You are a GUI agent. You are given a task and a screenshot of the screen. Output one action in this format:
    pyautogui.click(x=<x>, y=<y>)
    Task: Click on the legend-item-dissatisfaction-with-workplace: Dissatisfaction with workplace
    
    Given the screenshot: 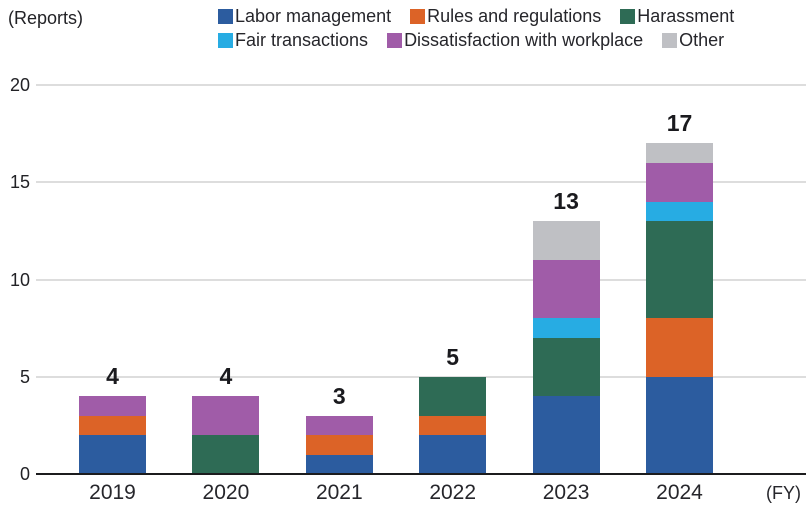 What is the action you would take?
    pyautogui.click(x=515, y=40)
    